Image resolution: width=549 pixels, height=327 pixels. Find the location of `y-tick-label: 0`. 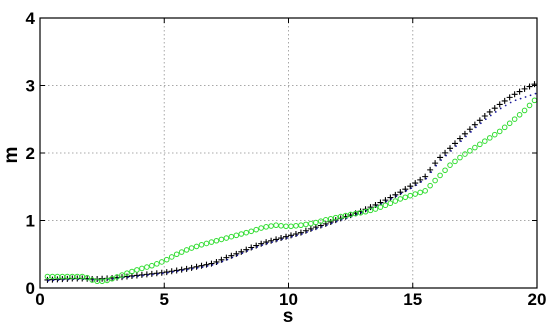

y-tick-label: 0 is located at coordinates (30, 288).